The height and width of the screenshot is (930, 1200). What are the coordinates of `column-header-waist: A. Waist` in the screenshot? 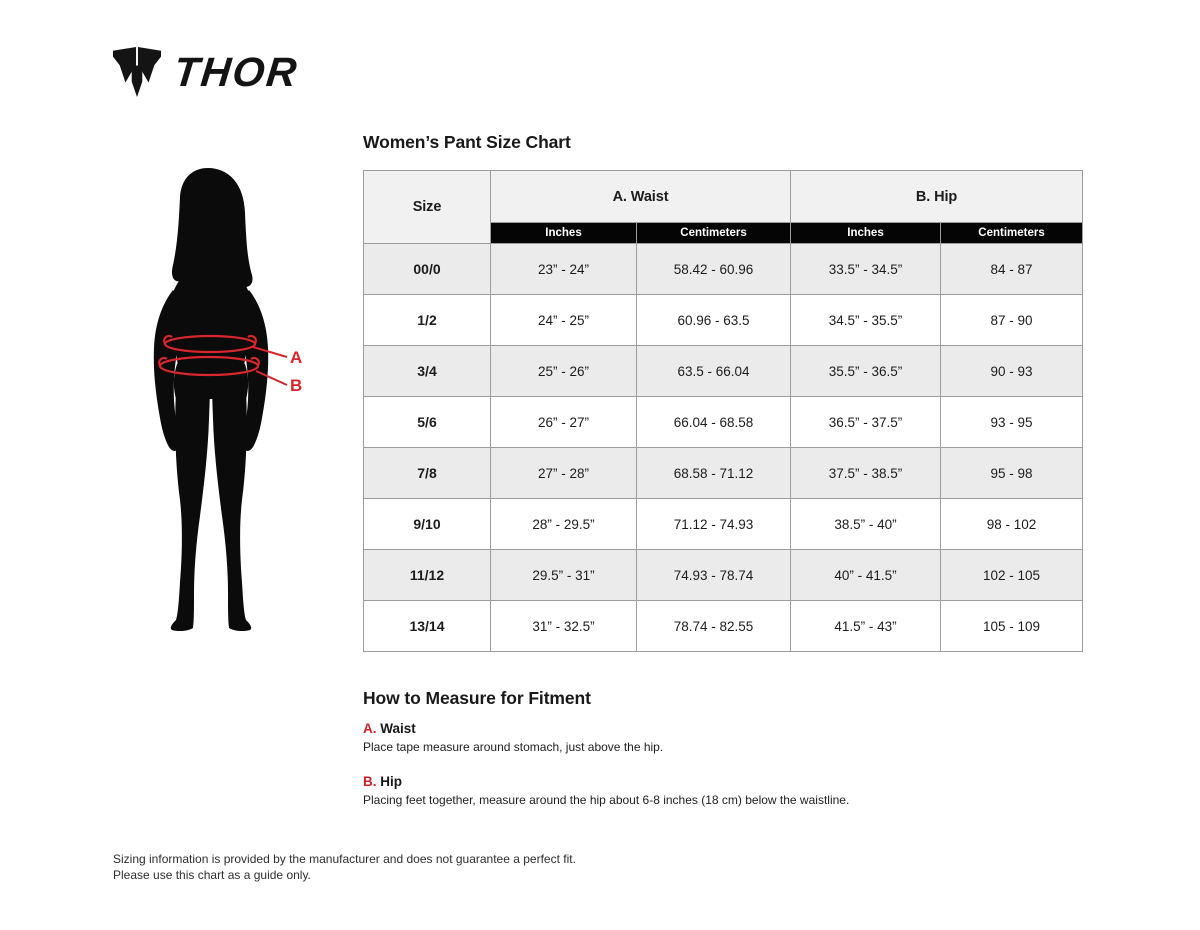 It's located at (640, 196).